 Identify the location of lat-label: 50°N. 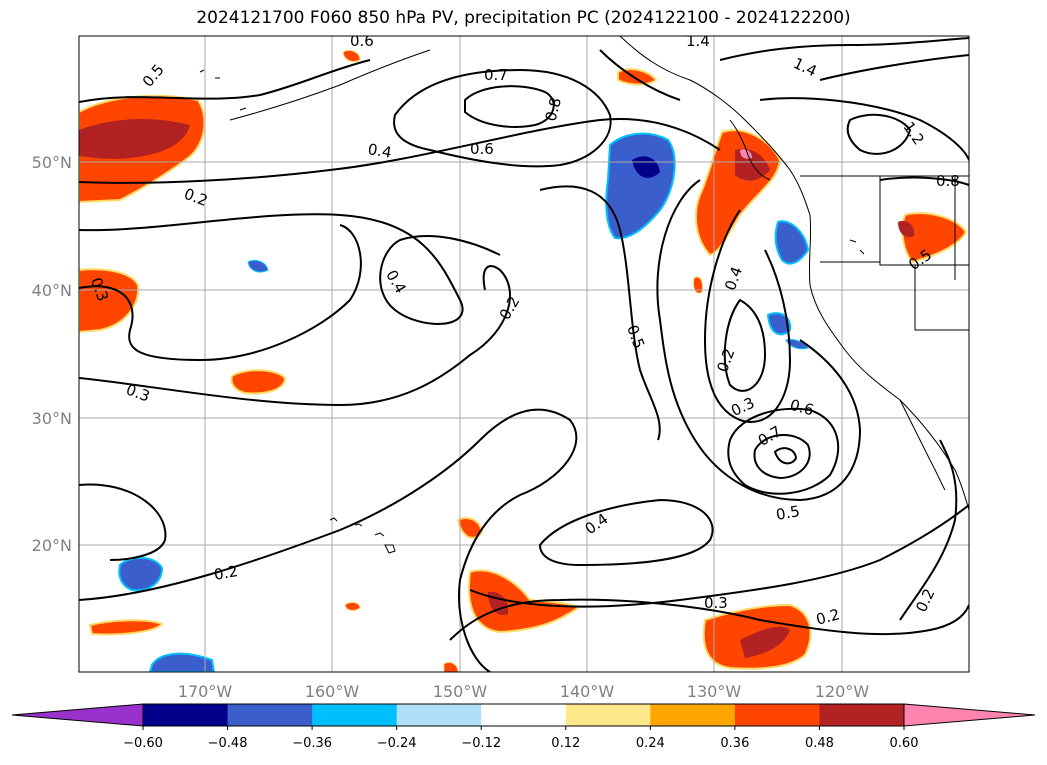
(52, 162).